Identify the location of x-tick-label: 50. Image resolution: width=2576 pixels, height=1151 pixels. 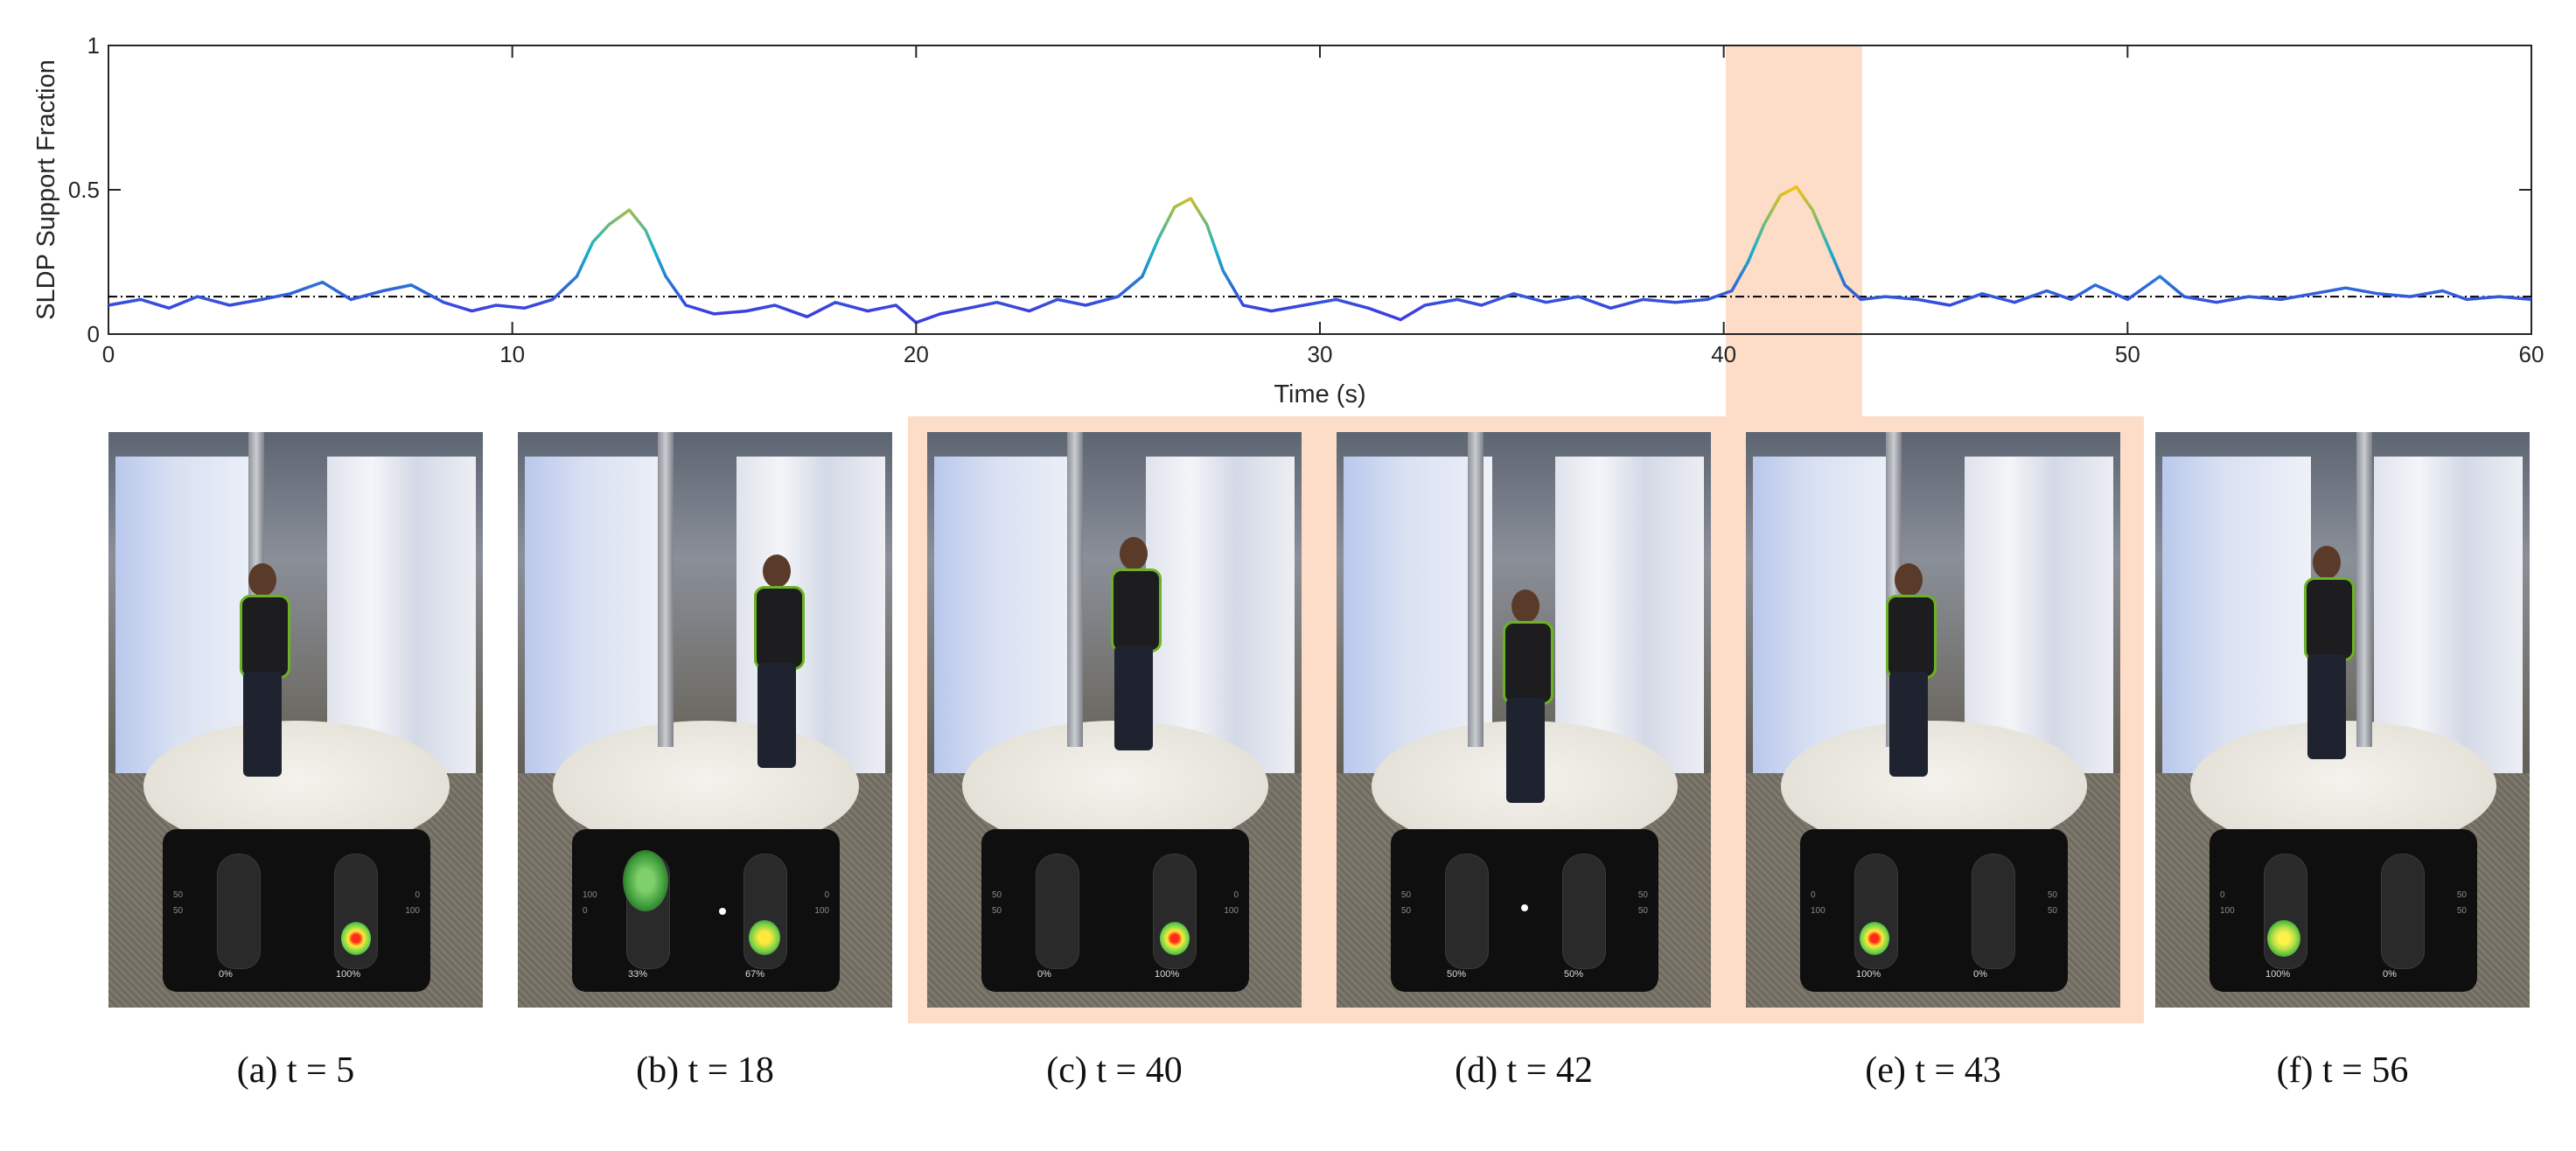
(2127, 354).